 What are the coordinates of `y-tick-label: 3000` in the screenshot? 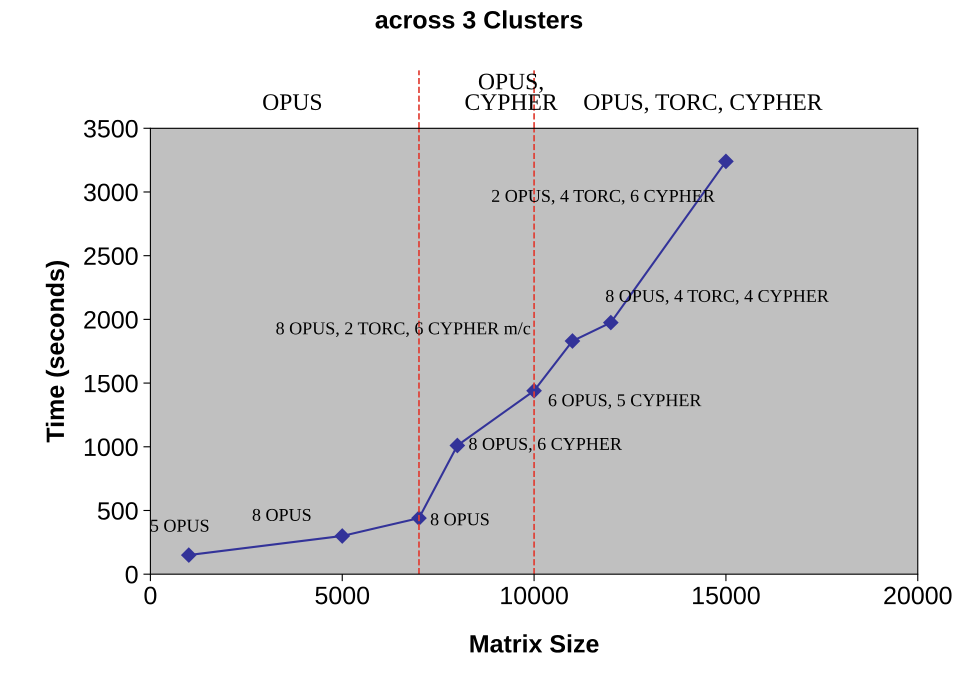 It's located at (111, 193).